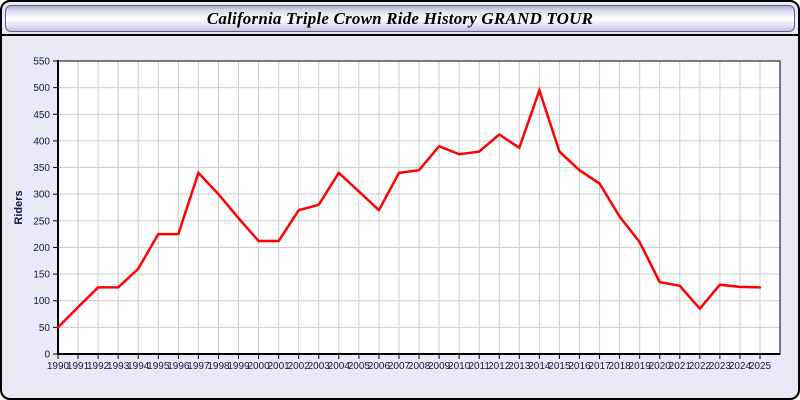  What do you see at coordinates (98, 366) in the screenshot?
I see `svg-text: 1992` at bounding box center [98, 366].